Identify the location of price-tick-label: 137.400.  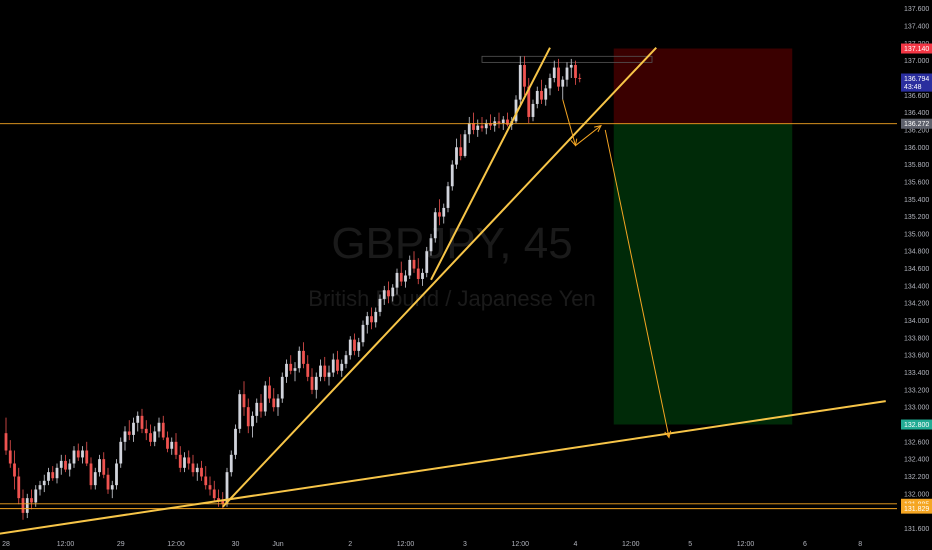
(916, 26).